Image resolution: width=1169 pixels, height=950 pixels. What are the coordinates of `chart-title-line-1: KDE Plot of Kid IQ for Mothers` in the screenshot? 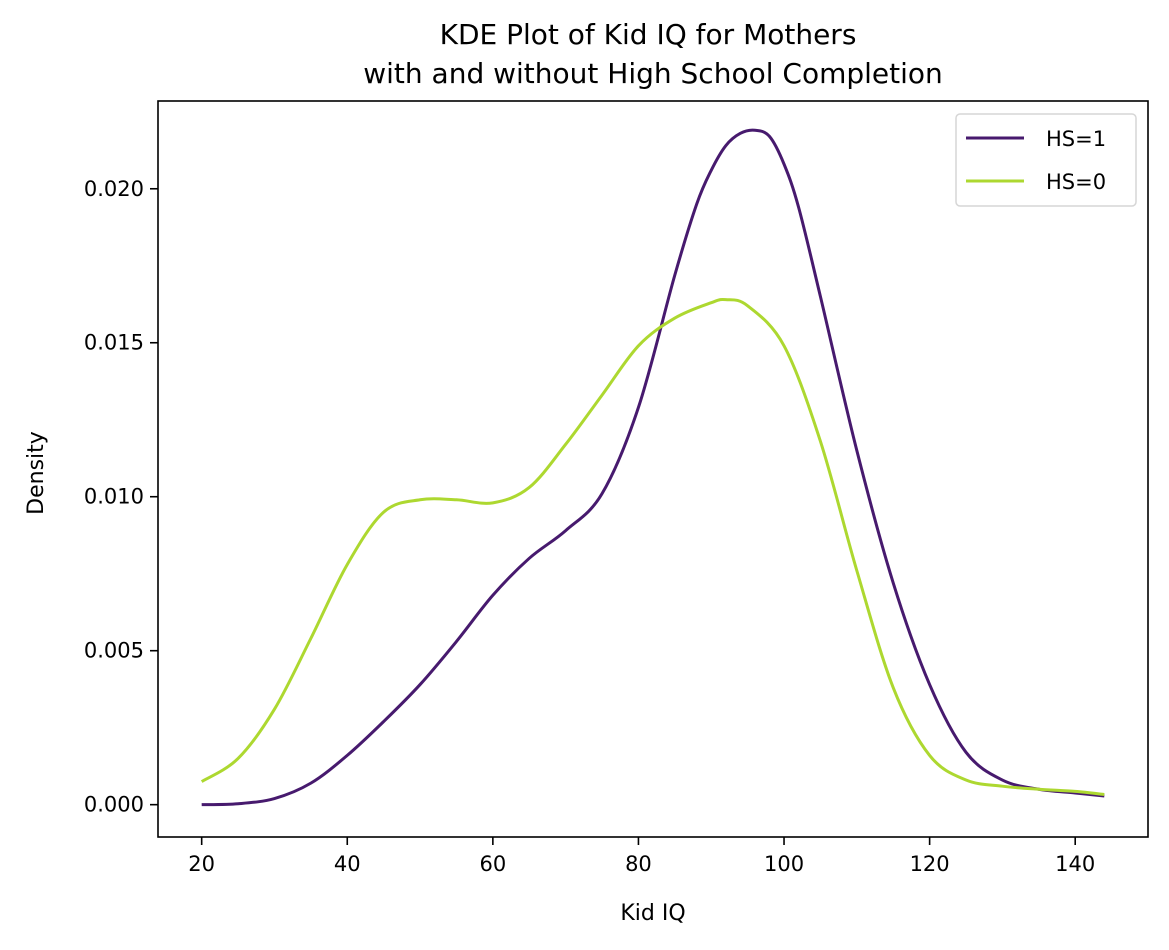 It's located at (648, 34).